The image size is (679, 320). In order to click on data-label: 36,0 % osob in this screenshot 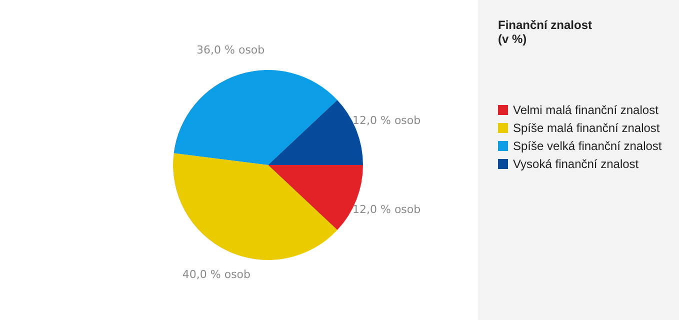, I will do `click(230, 49)`.